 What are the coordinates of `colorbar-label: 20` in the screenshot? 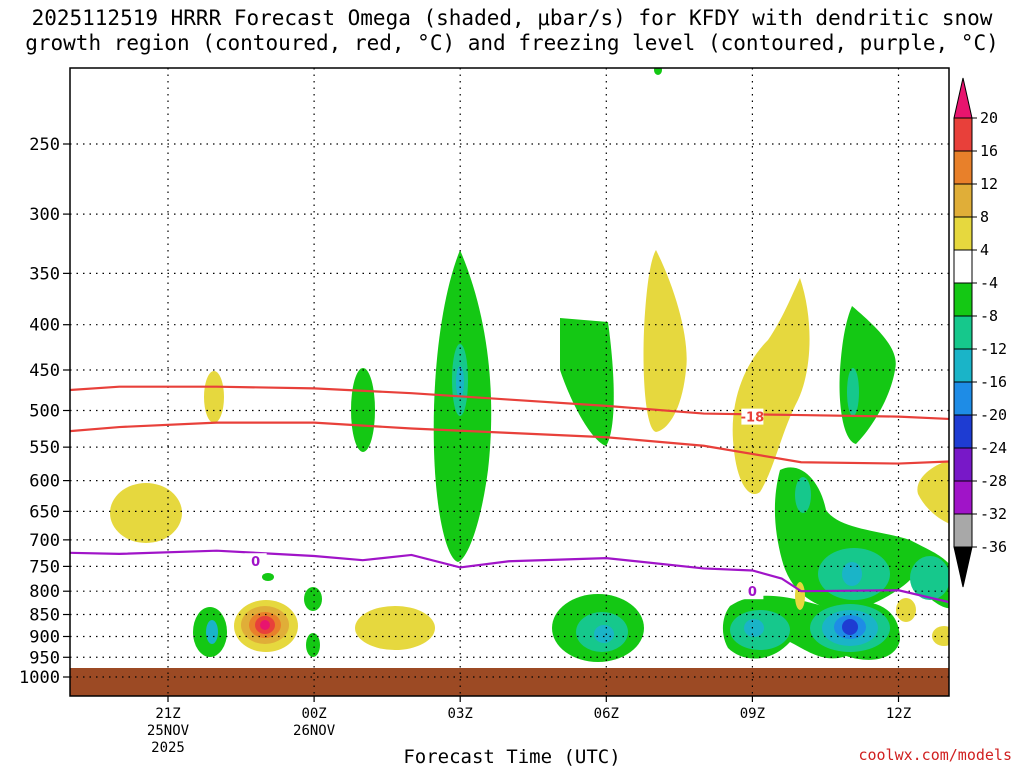 It's located at (989, 118).